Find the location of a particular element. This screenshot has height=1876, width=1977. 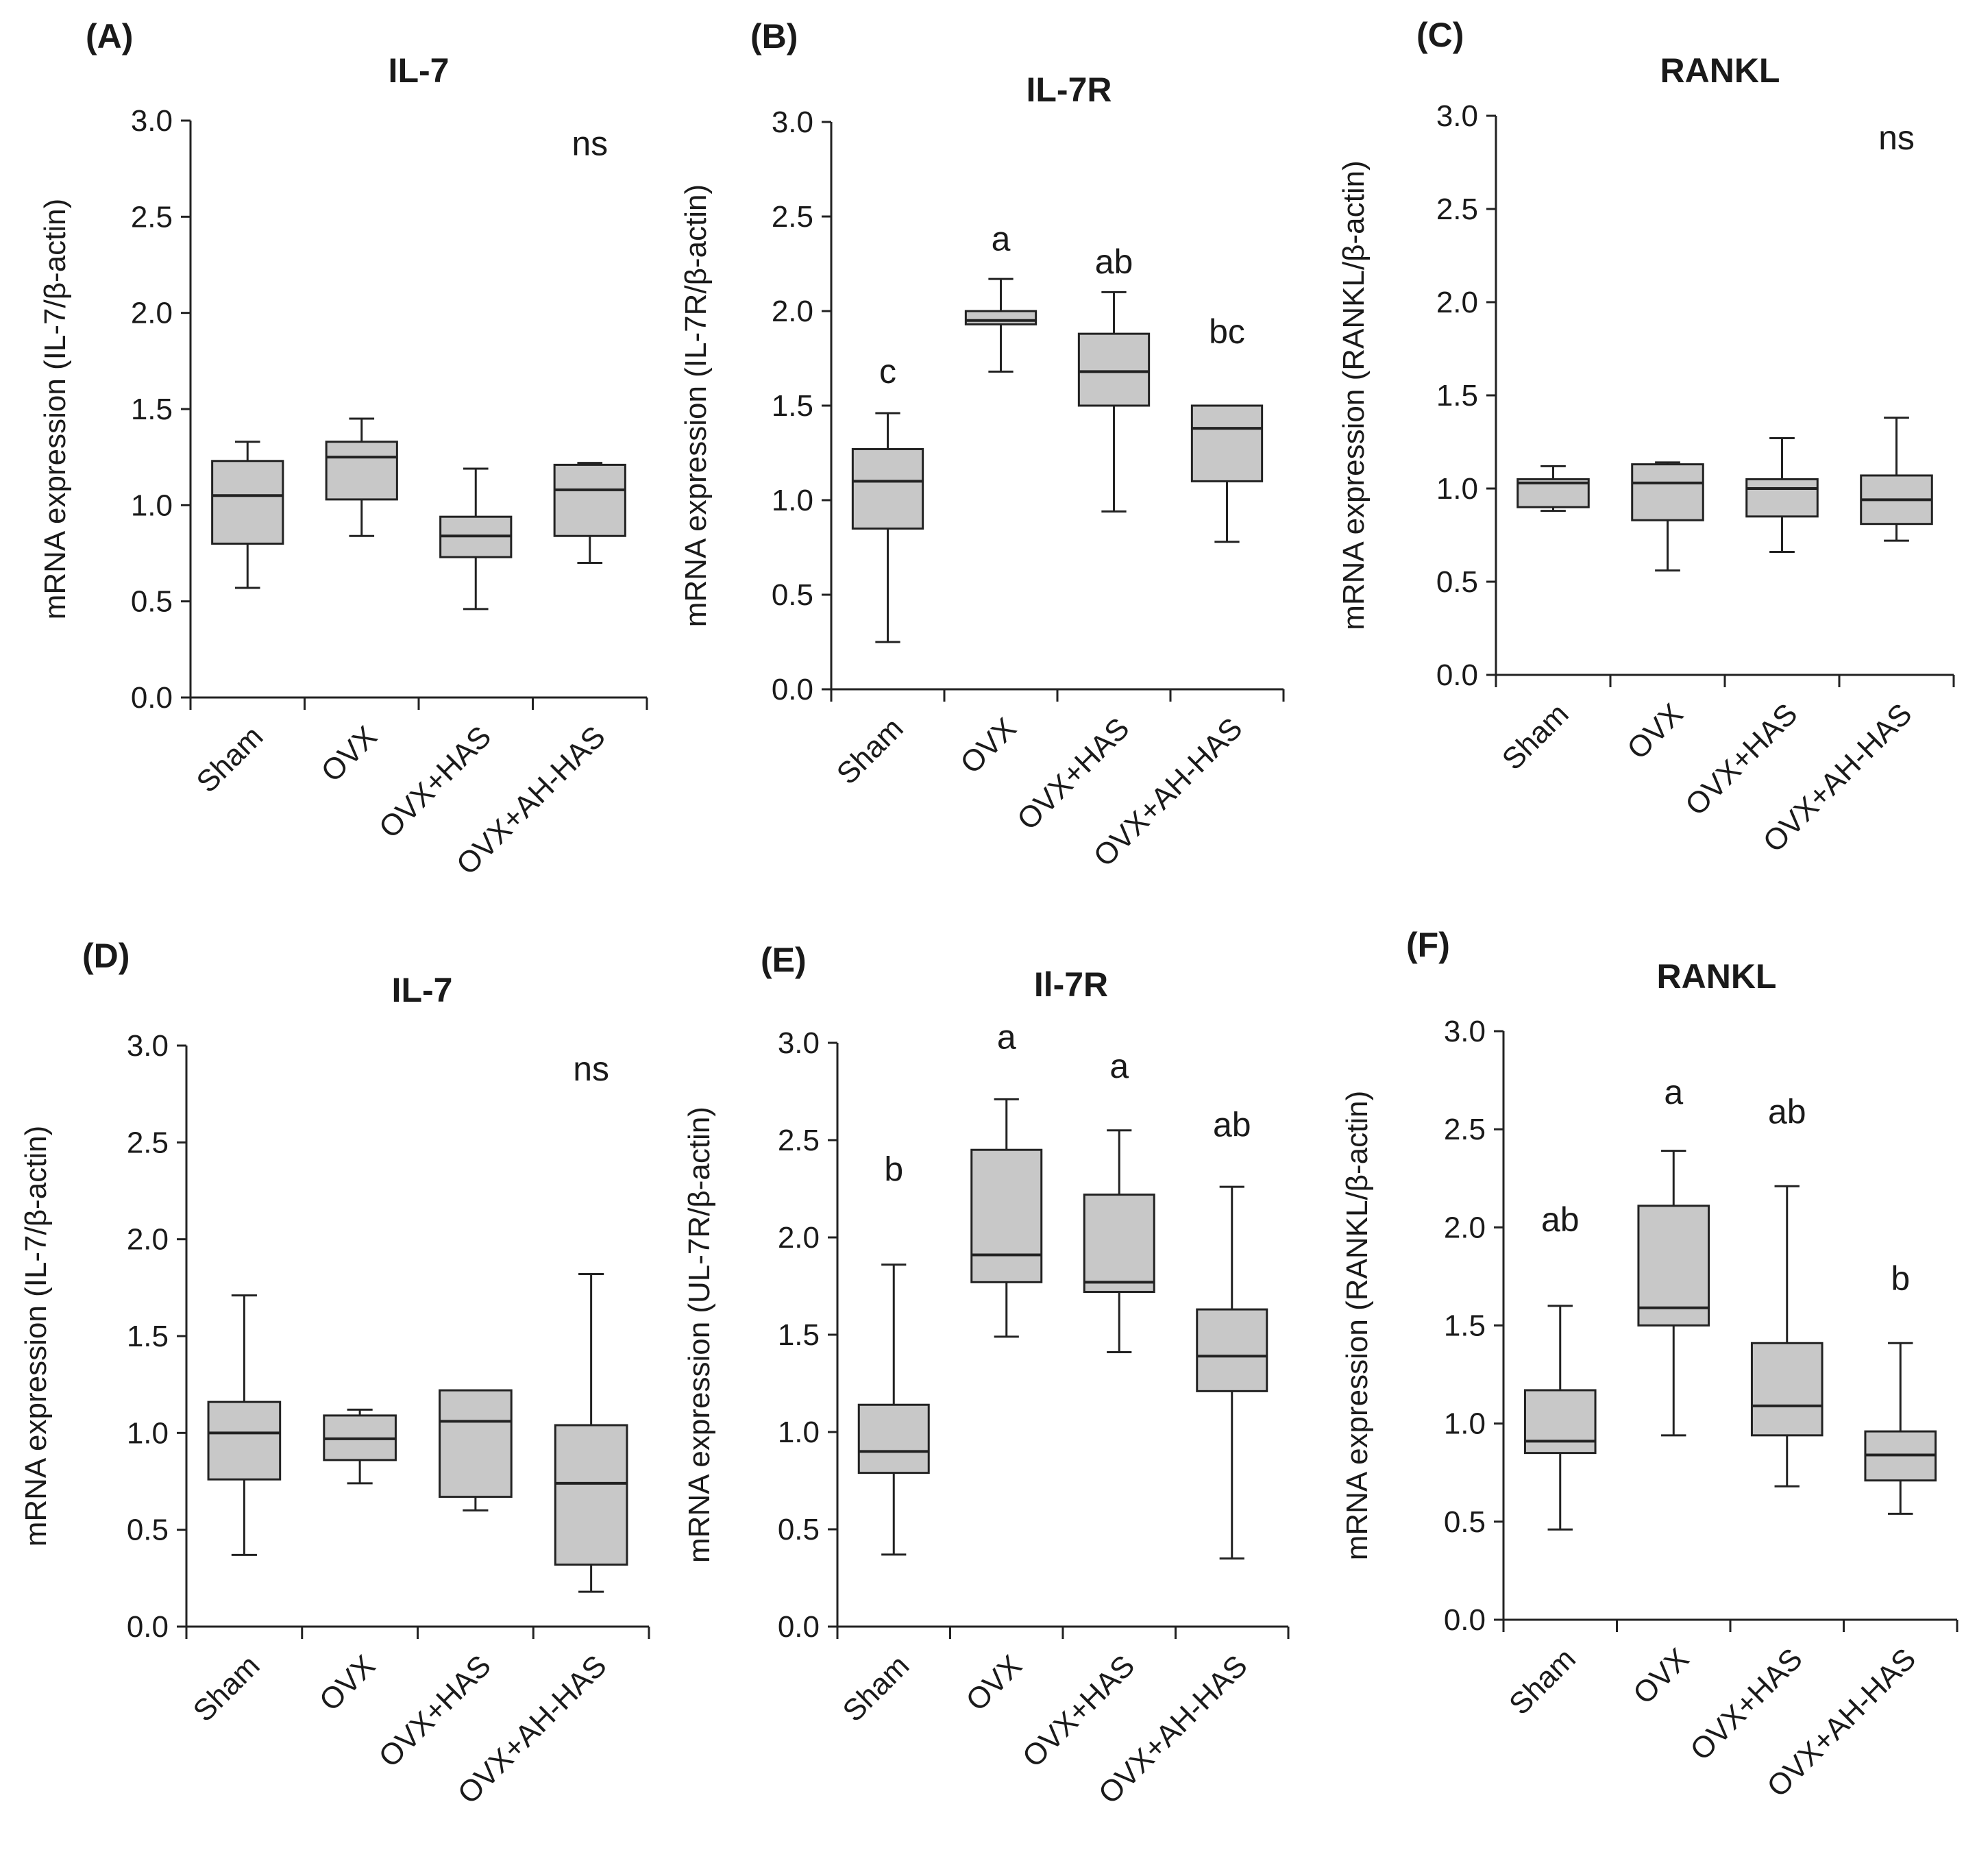

chart-title: IL-7 is located at coordinates (422, 990).